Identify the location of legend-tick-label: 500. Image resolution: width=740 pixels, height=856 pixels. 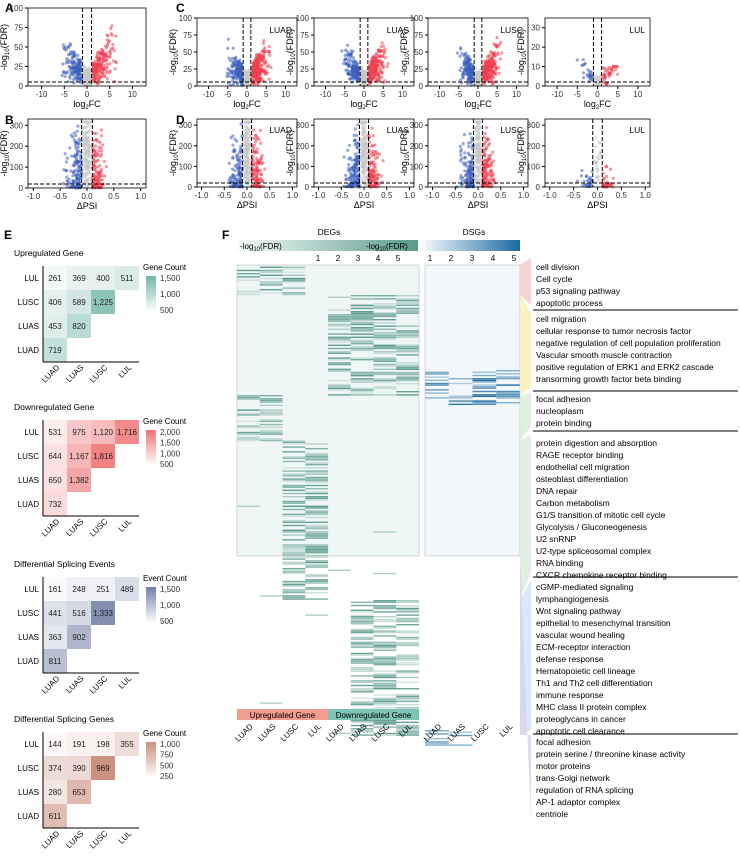
(167, 621).